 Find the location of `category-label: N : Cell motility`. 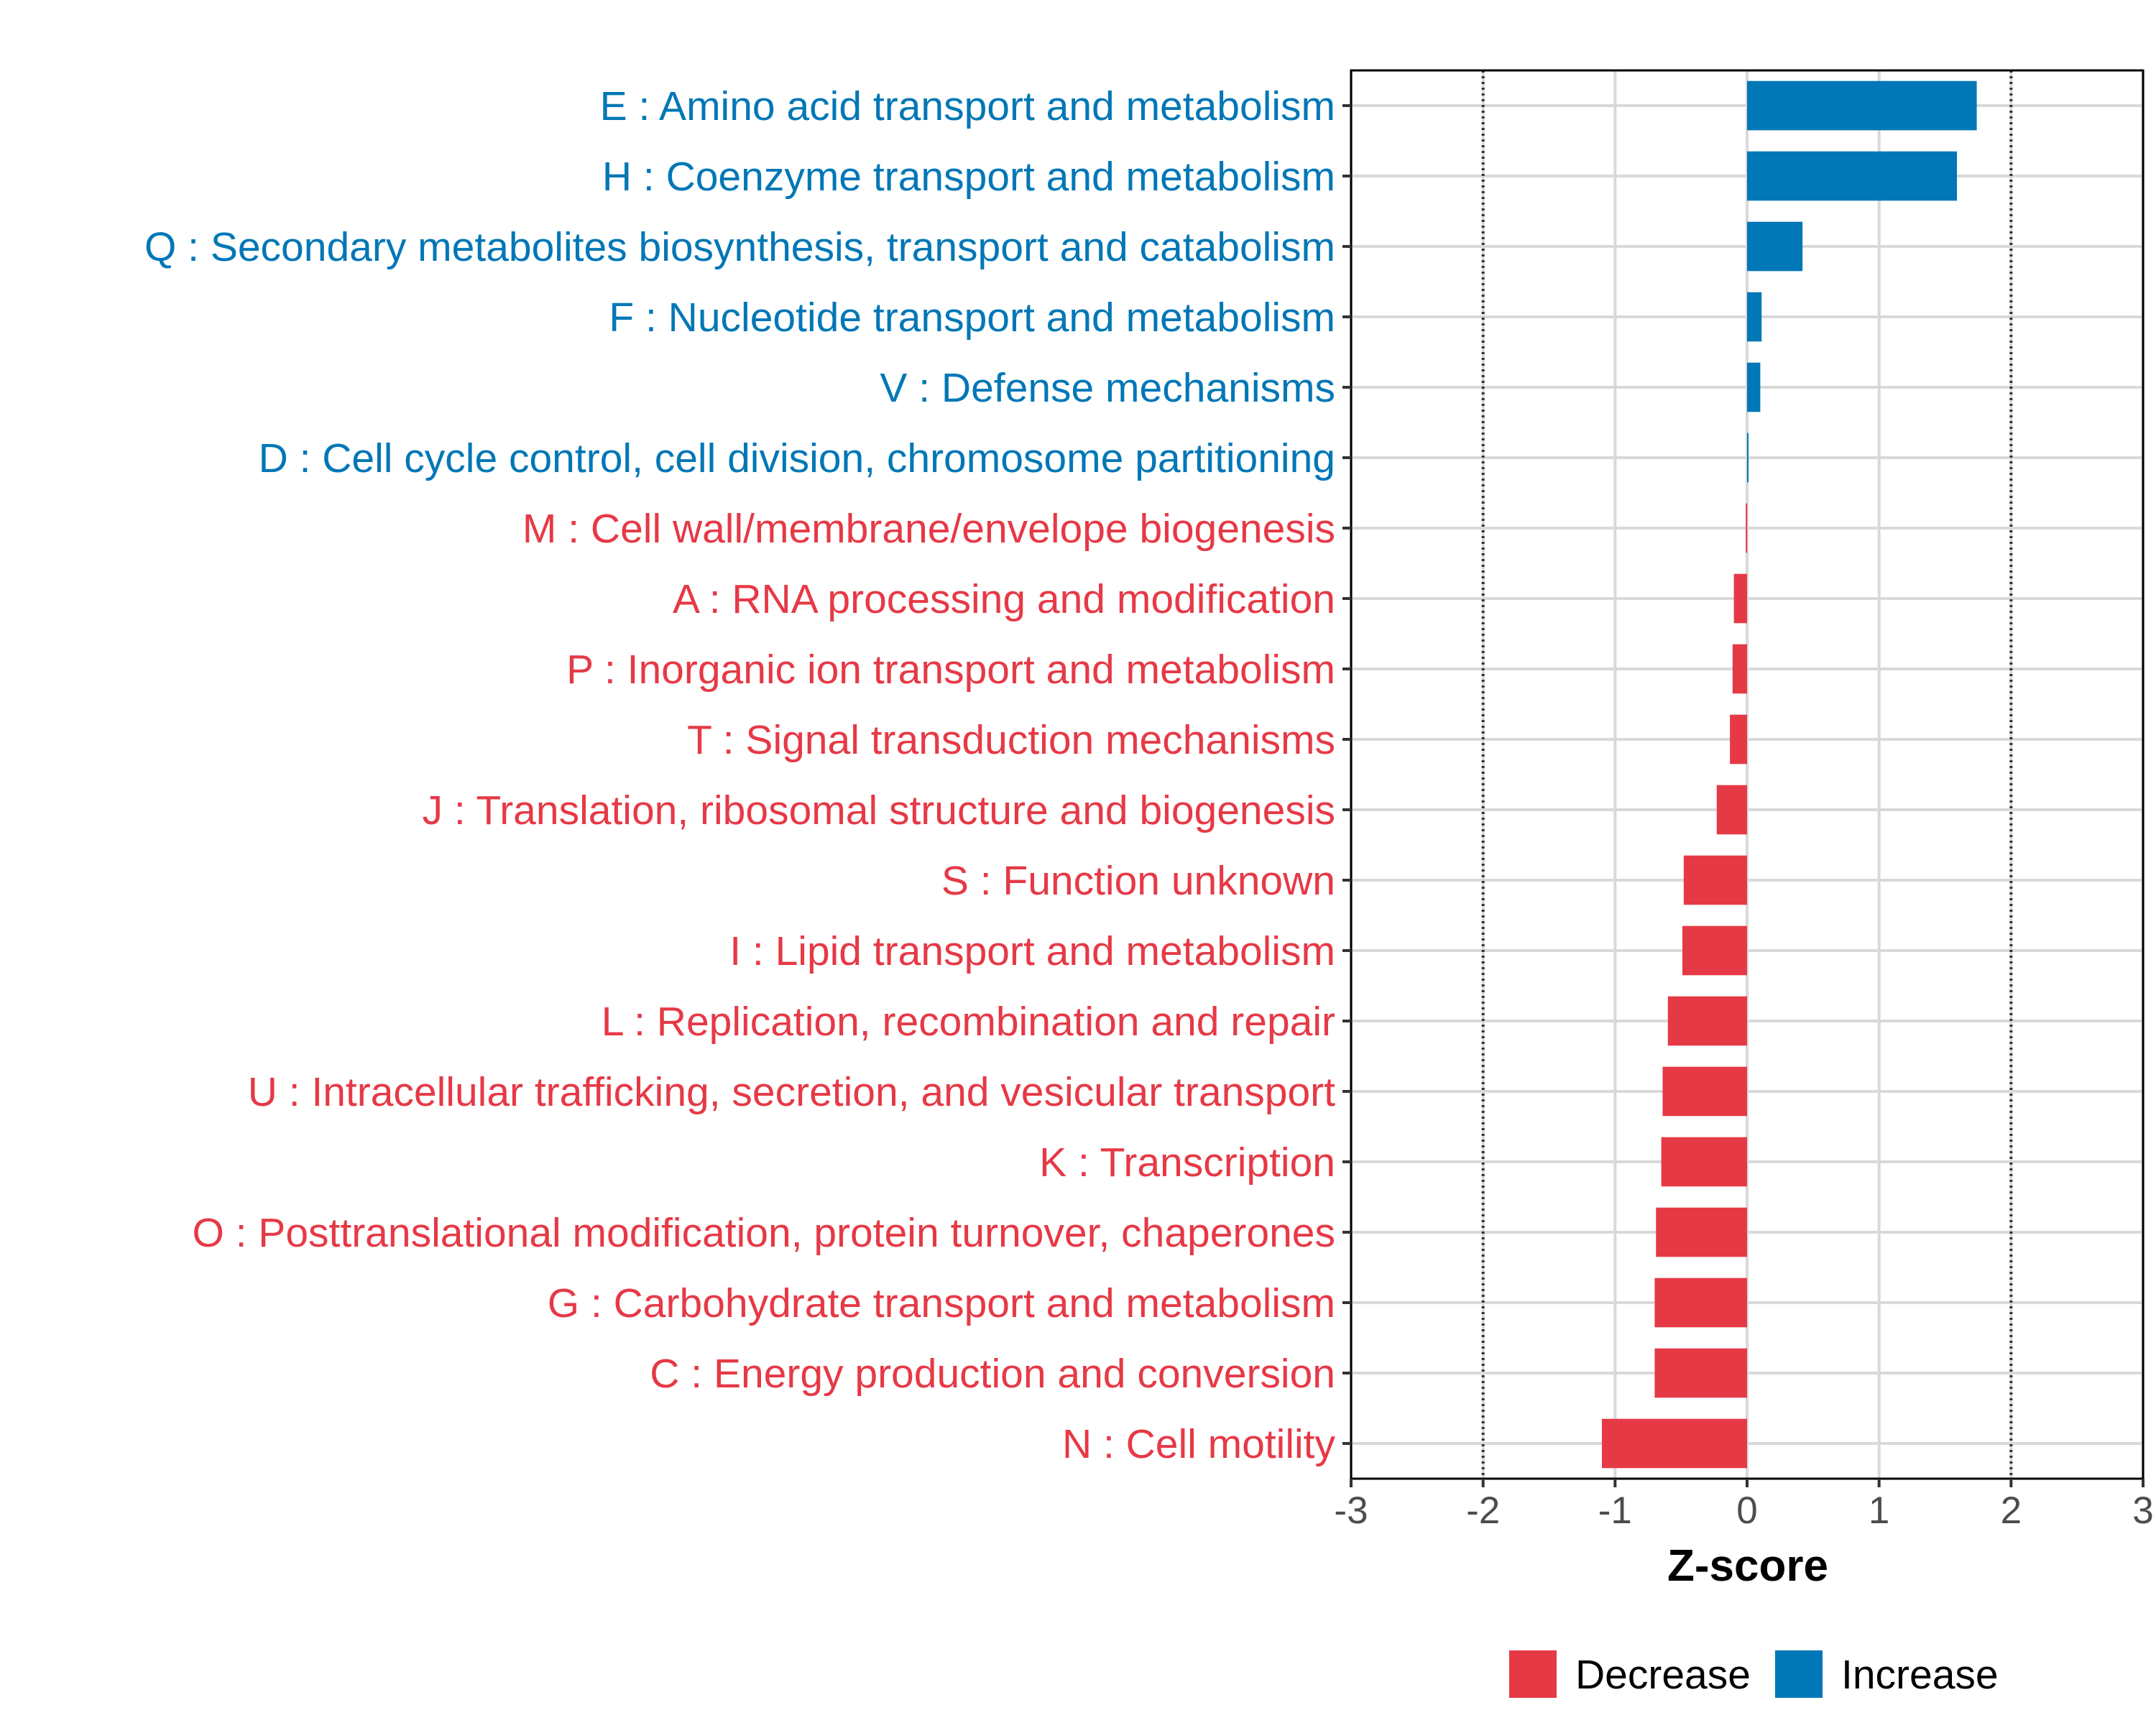

category-label: N : Cell motility is located at coordinates (1199, 1444).